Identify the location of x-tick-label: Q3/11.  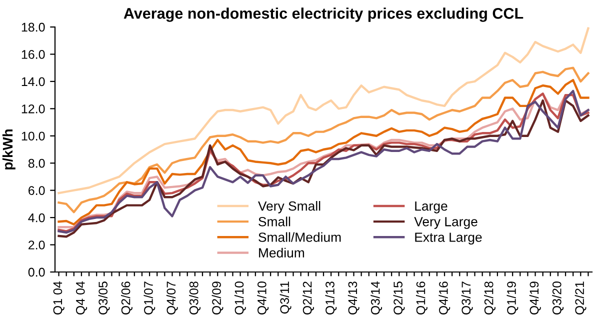
(286, 298).